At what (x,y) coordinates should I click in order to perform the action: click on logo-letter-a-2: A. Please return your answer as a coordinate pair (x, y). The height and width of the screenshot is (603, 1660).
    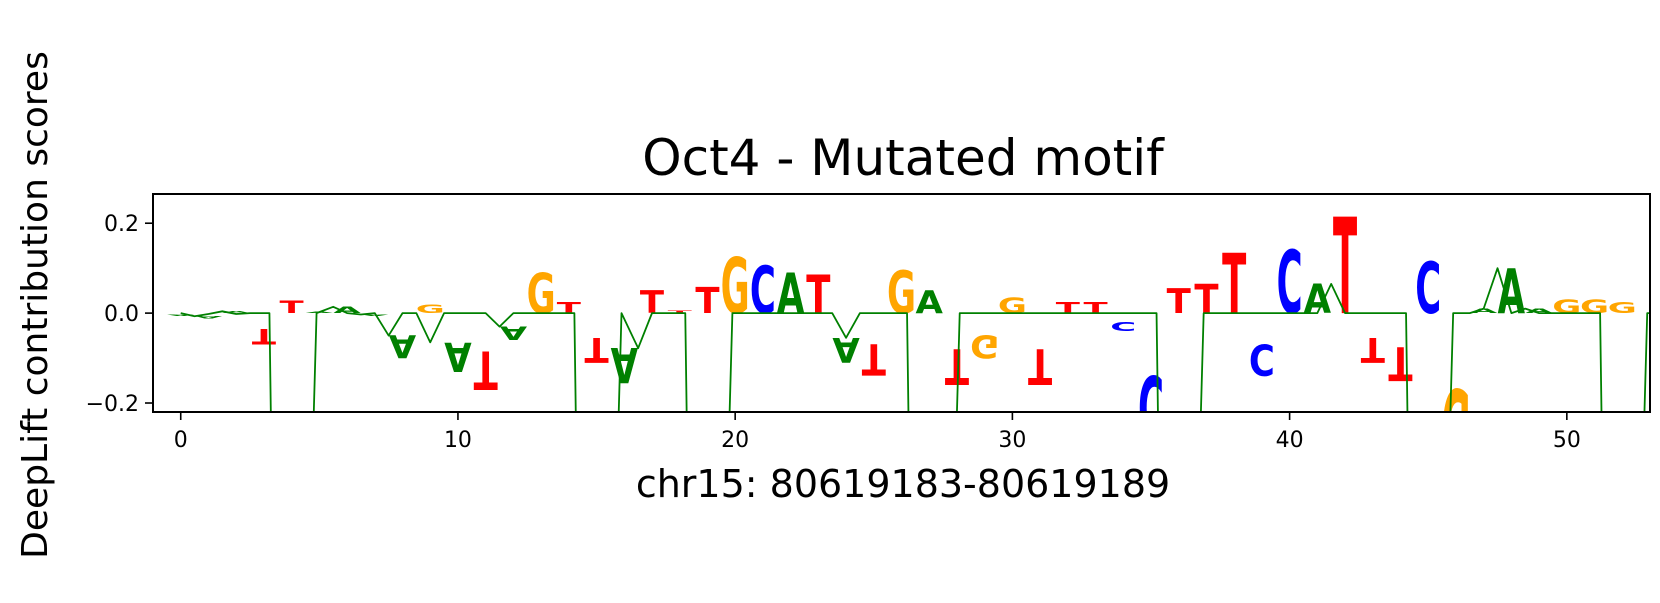
    Looking at the image, I should click on (236, 312).